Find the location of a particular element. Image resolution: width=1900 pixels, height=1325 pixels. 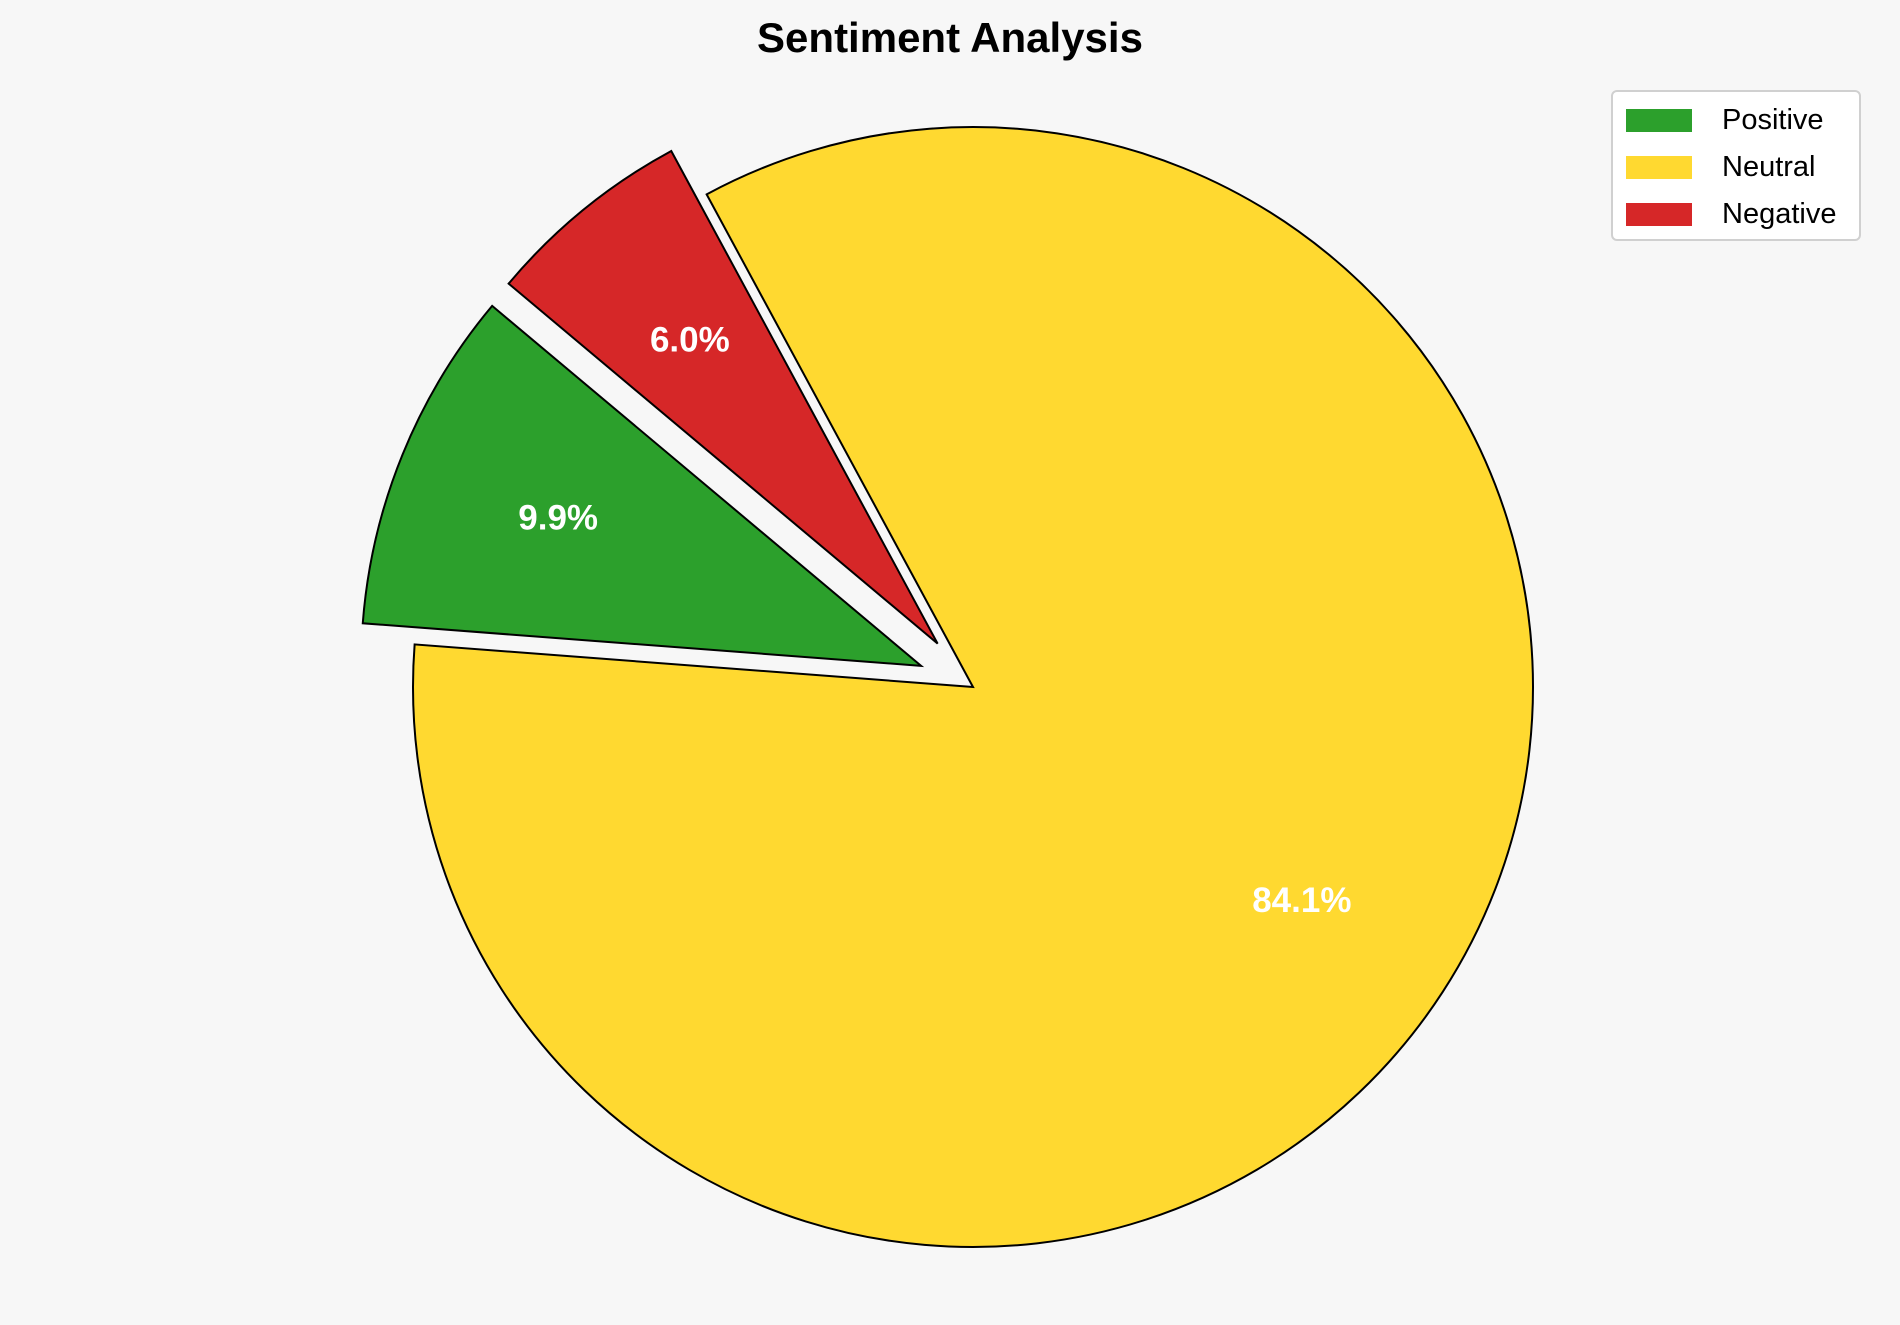

legend-entry-negative: Negative is located at coordinates (1731, 213).